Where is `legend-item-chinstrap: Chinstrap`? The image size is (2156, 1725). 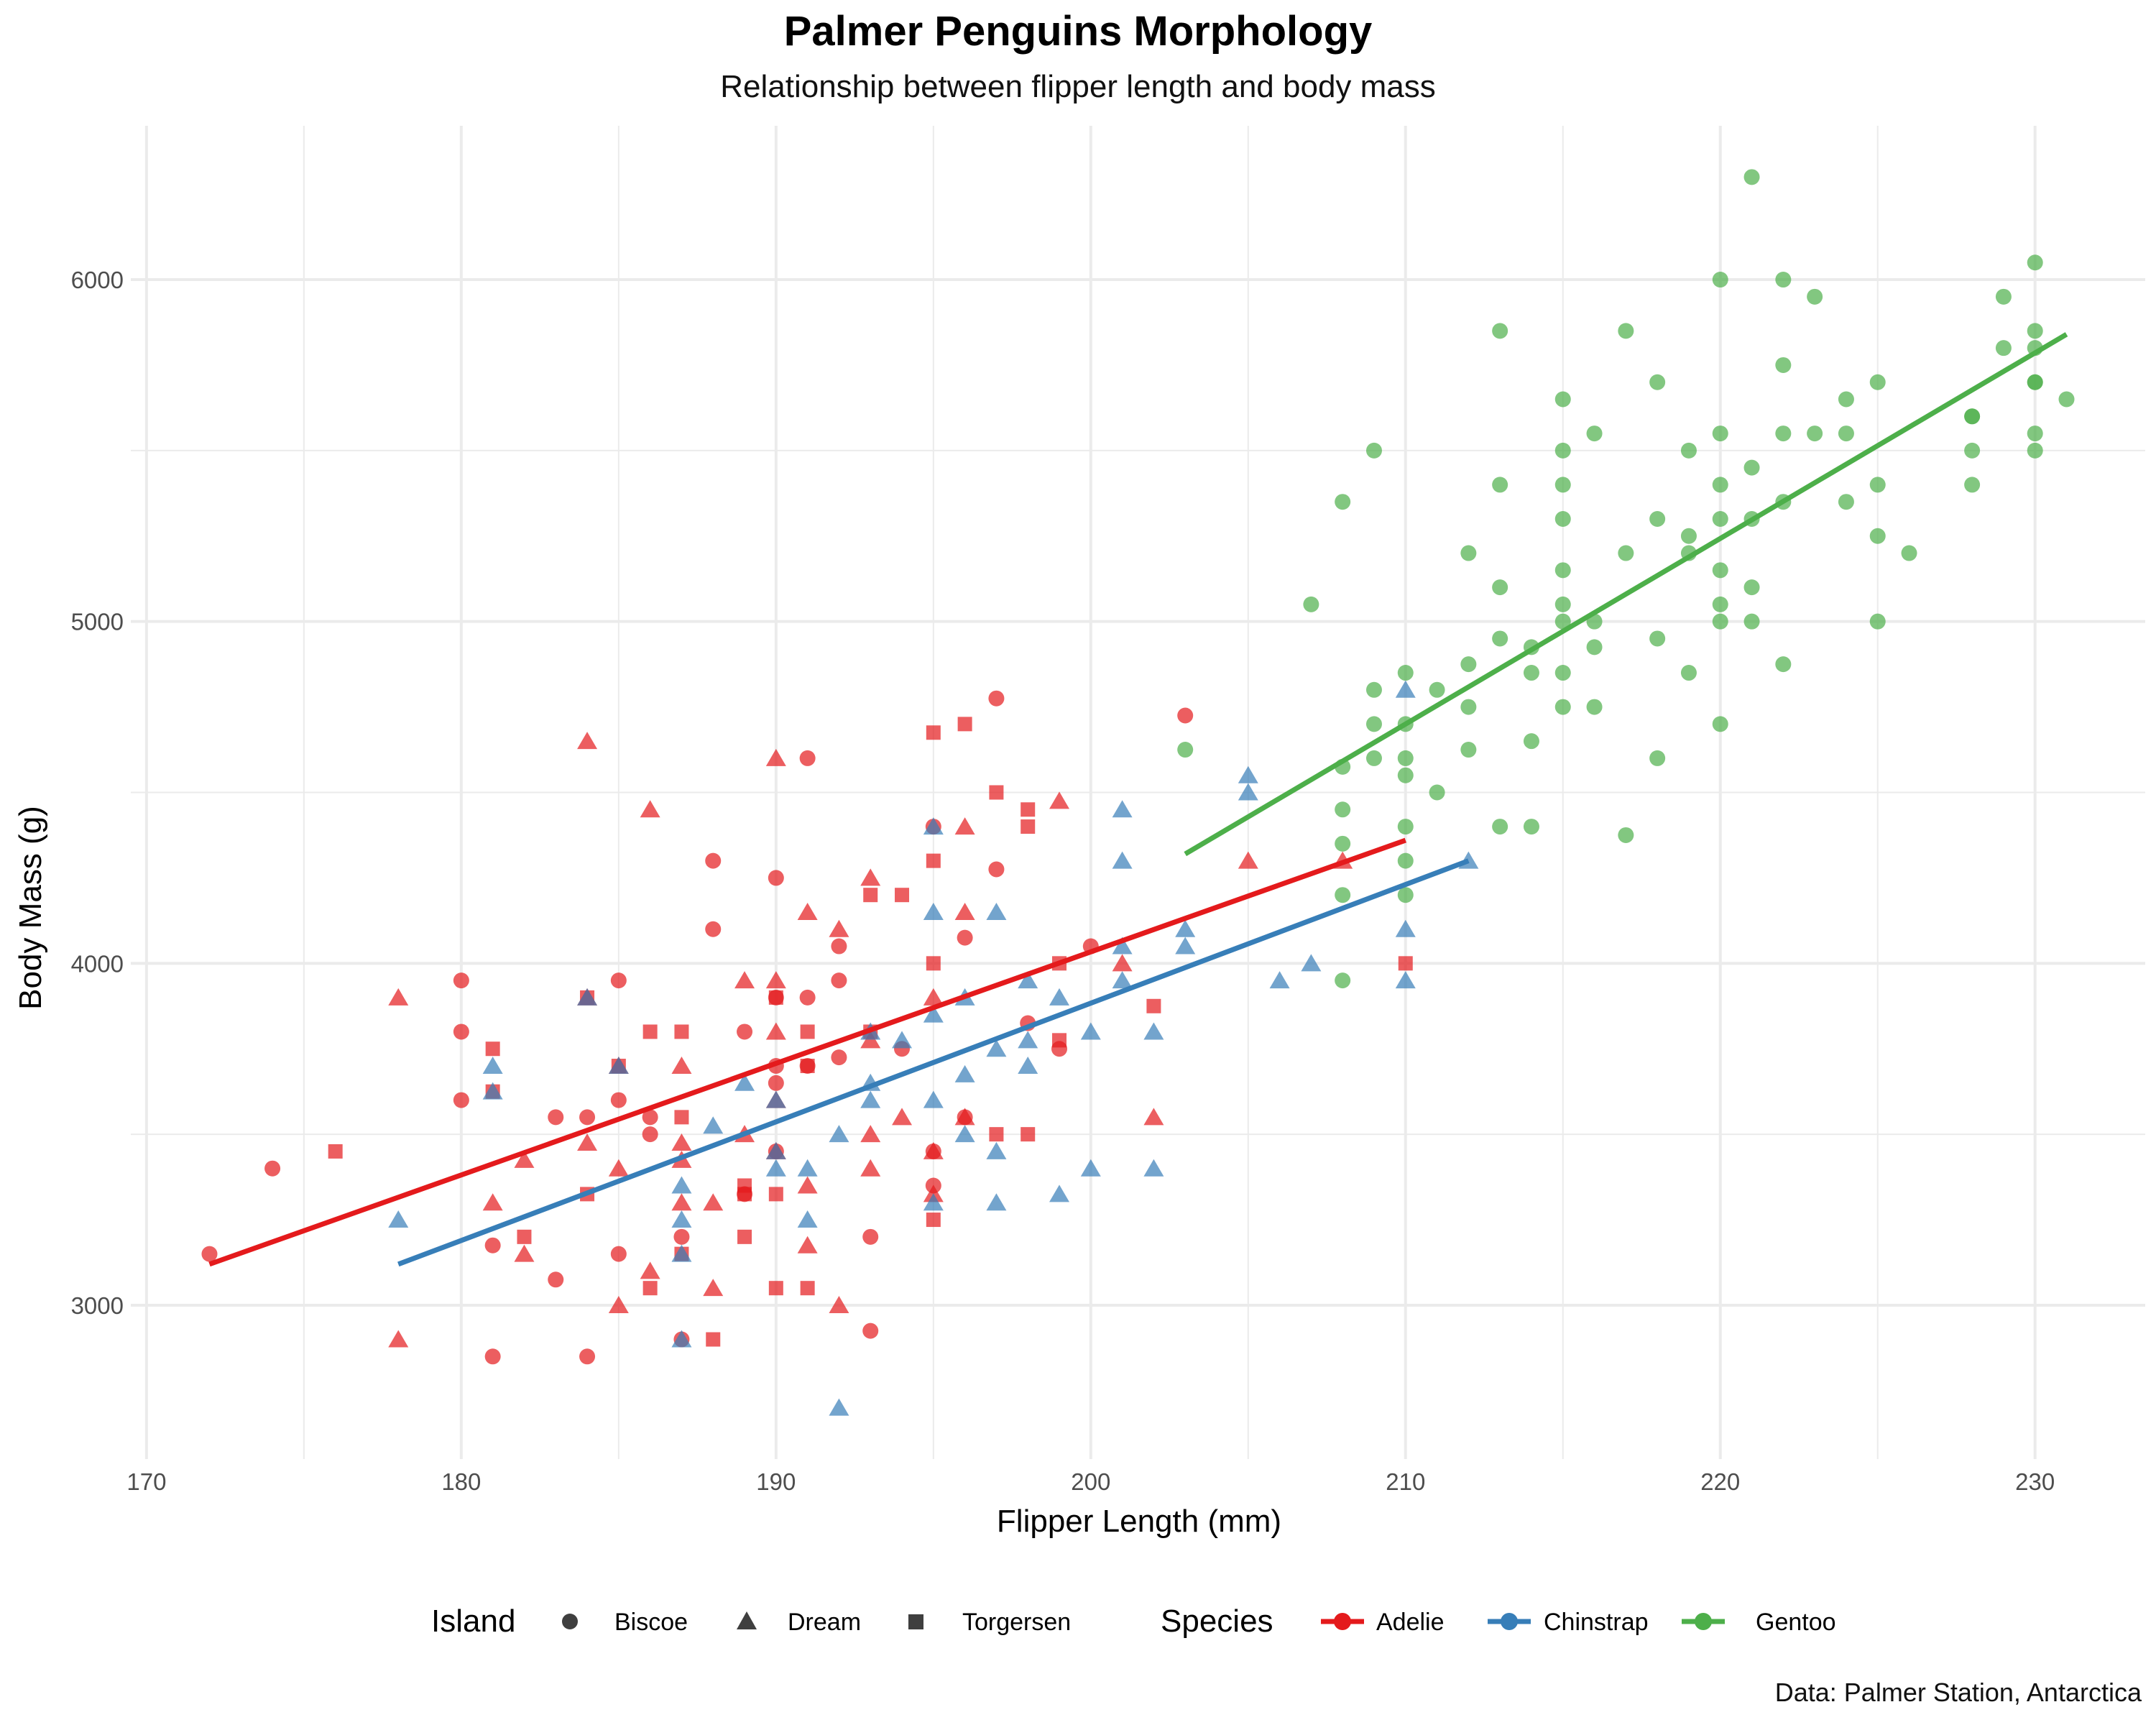
legend-item-chinstrap: Chinstrap is located at coordinates (1568, 1622).